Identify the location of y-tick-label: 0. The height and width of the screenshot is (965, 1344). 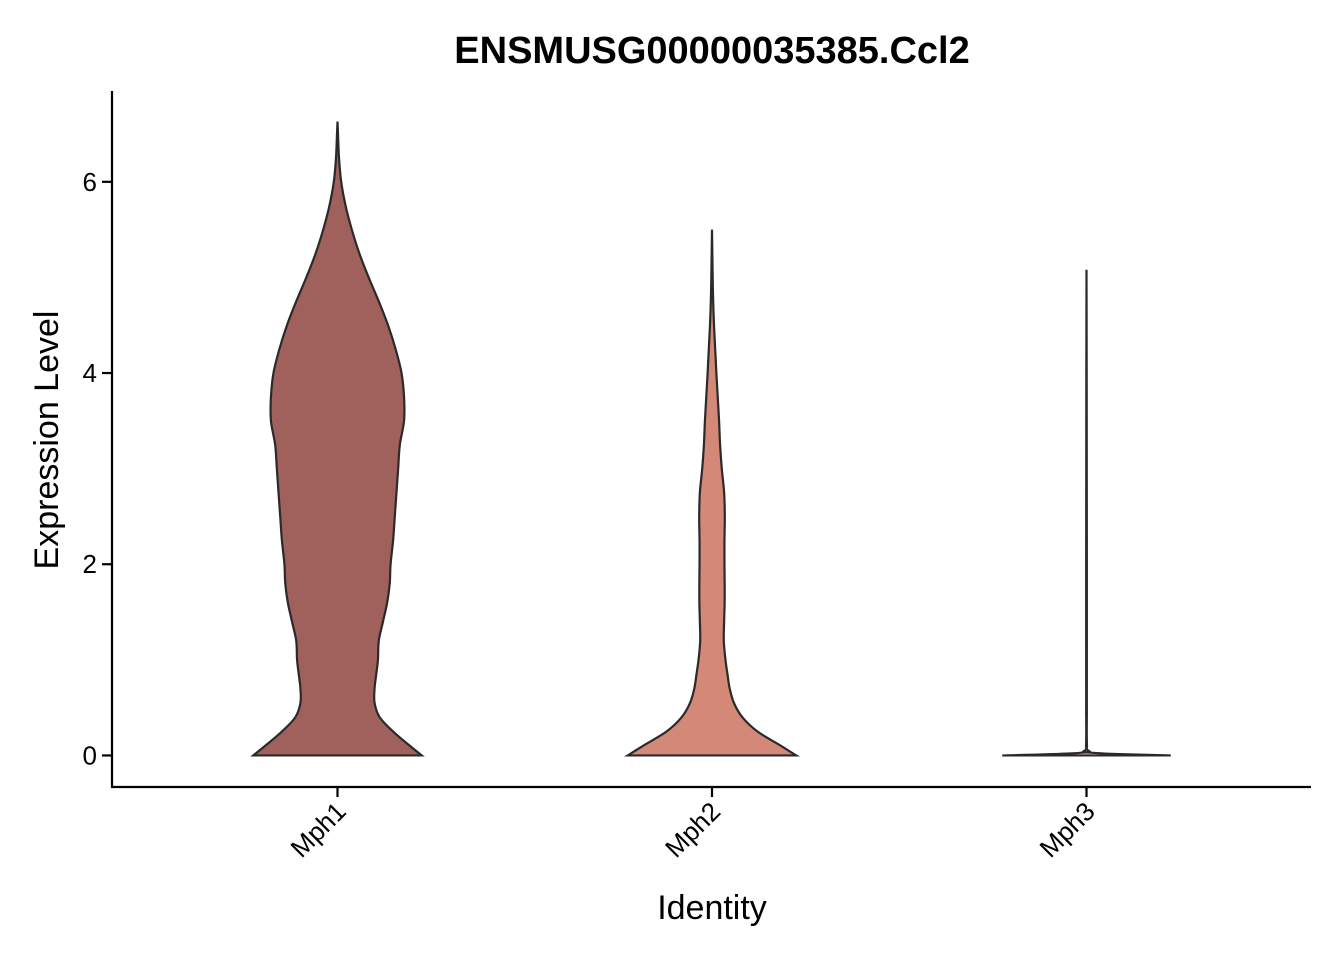
(90, 755).